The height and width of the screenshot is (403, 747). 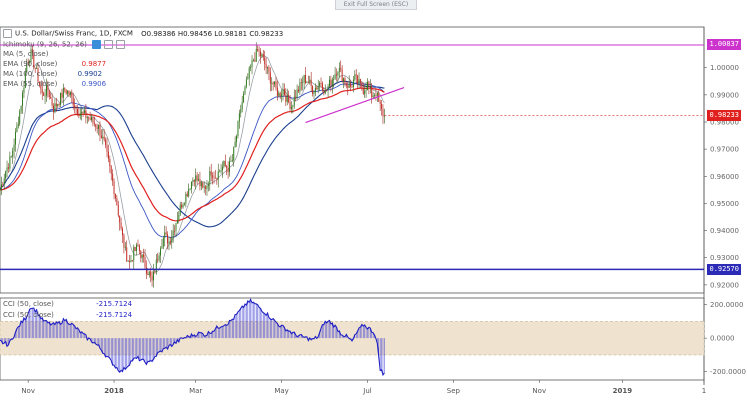 I want to click on exit-full-screen-button: Exit Full Screen (ESC), so click(x=376, y=5).